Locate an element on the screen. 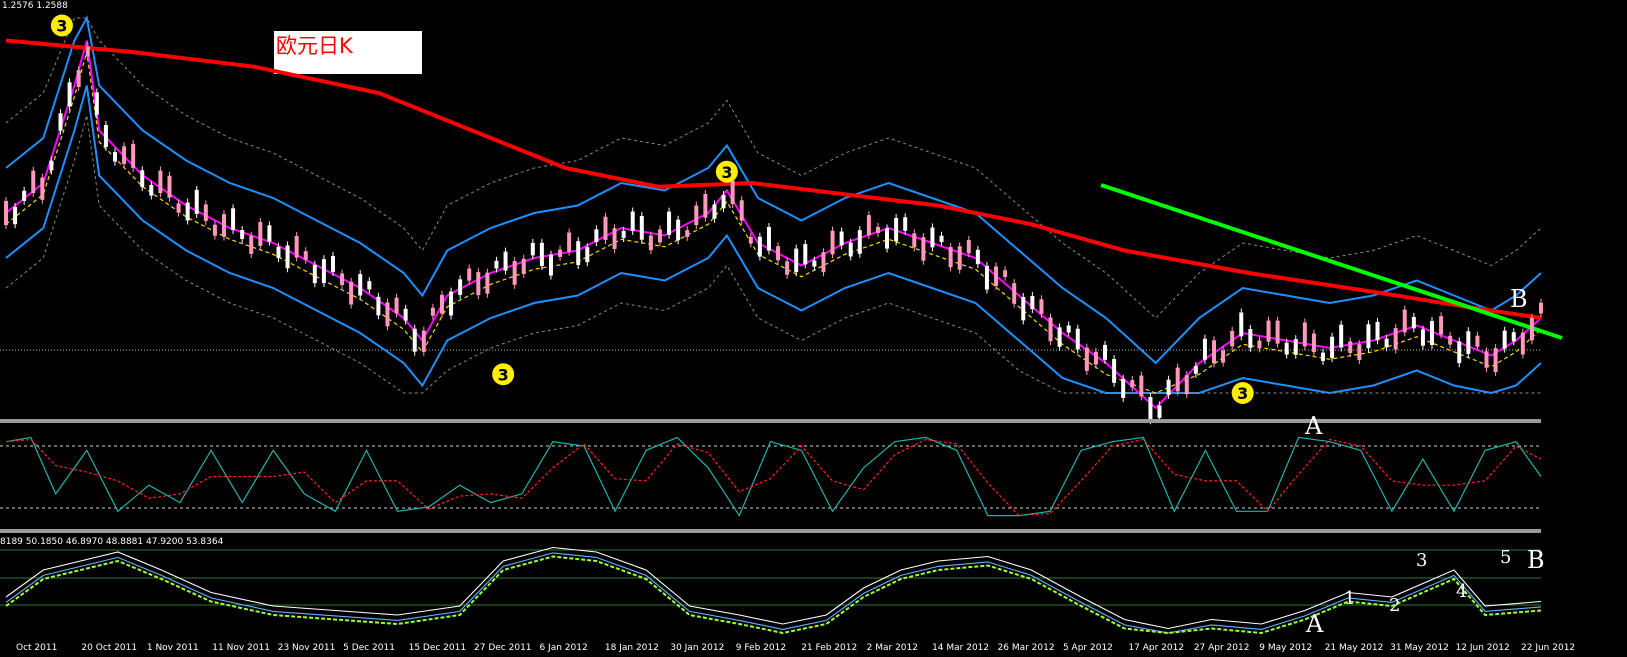 This screenshot has width=1627, height=657. wave-marker is located at coordinates (1242, 393).